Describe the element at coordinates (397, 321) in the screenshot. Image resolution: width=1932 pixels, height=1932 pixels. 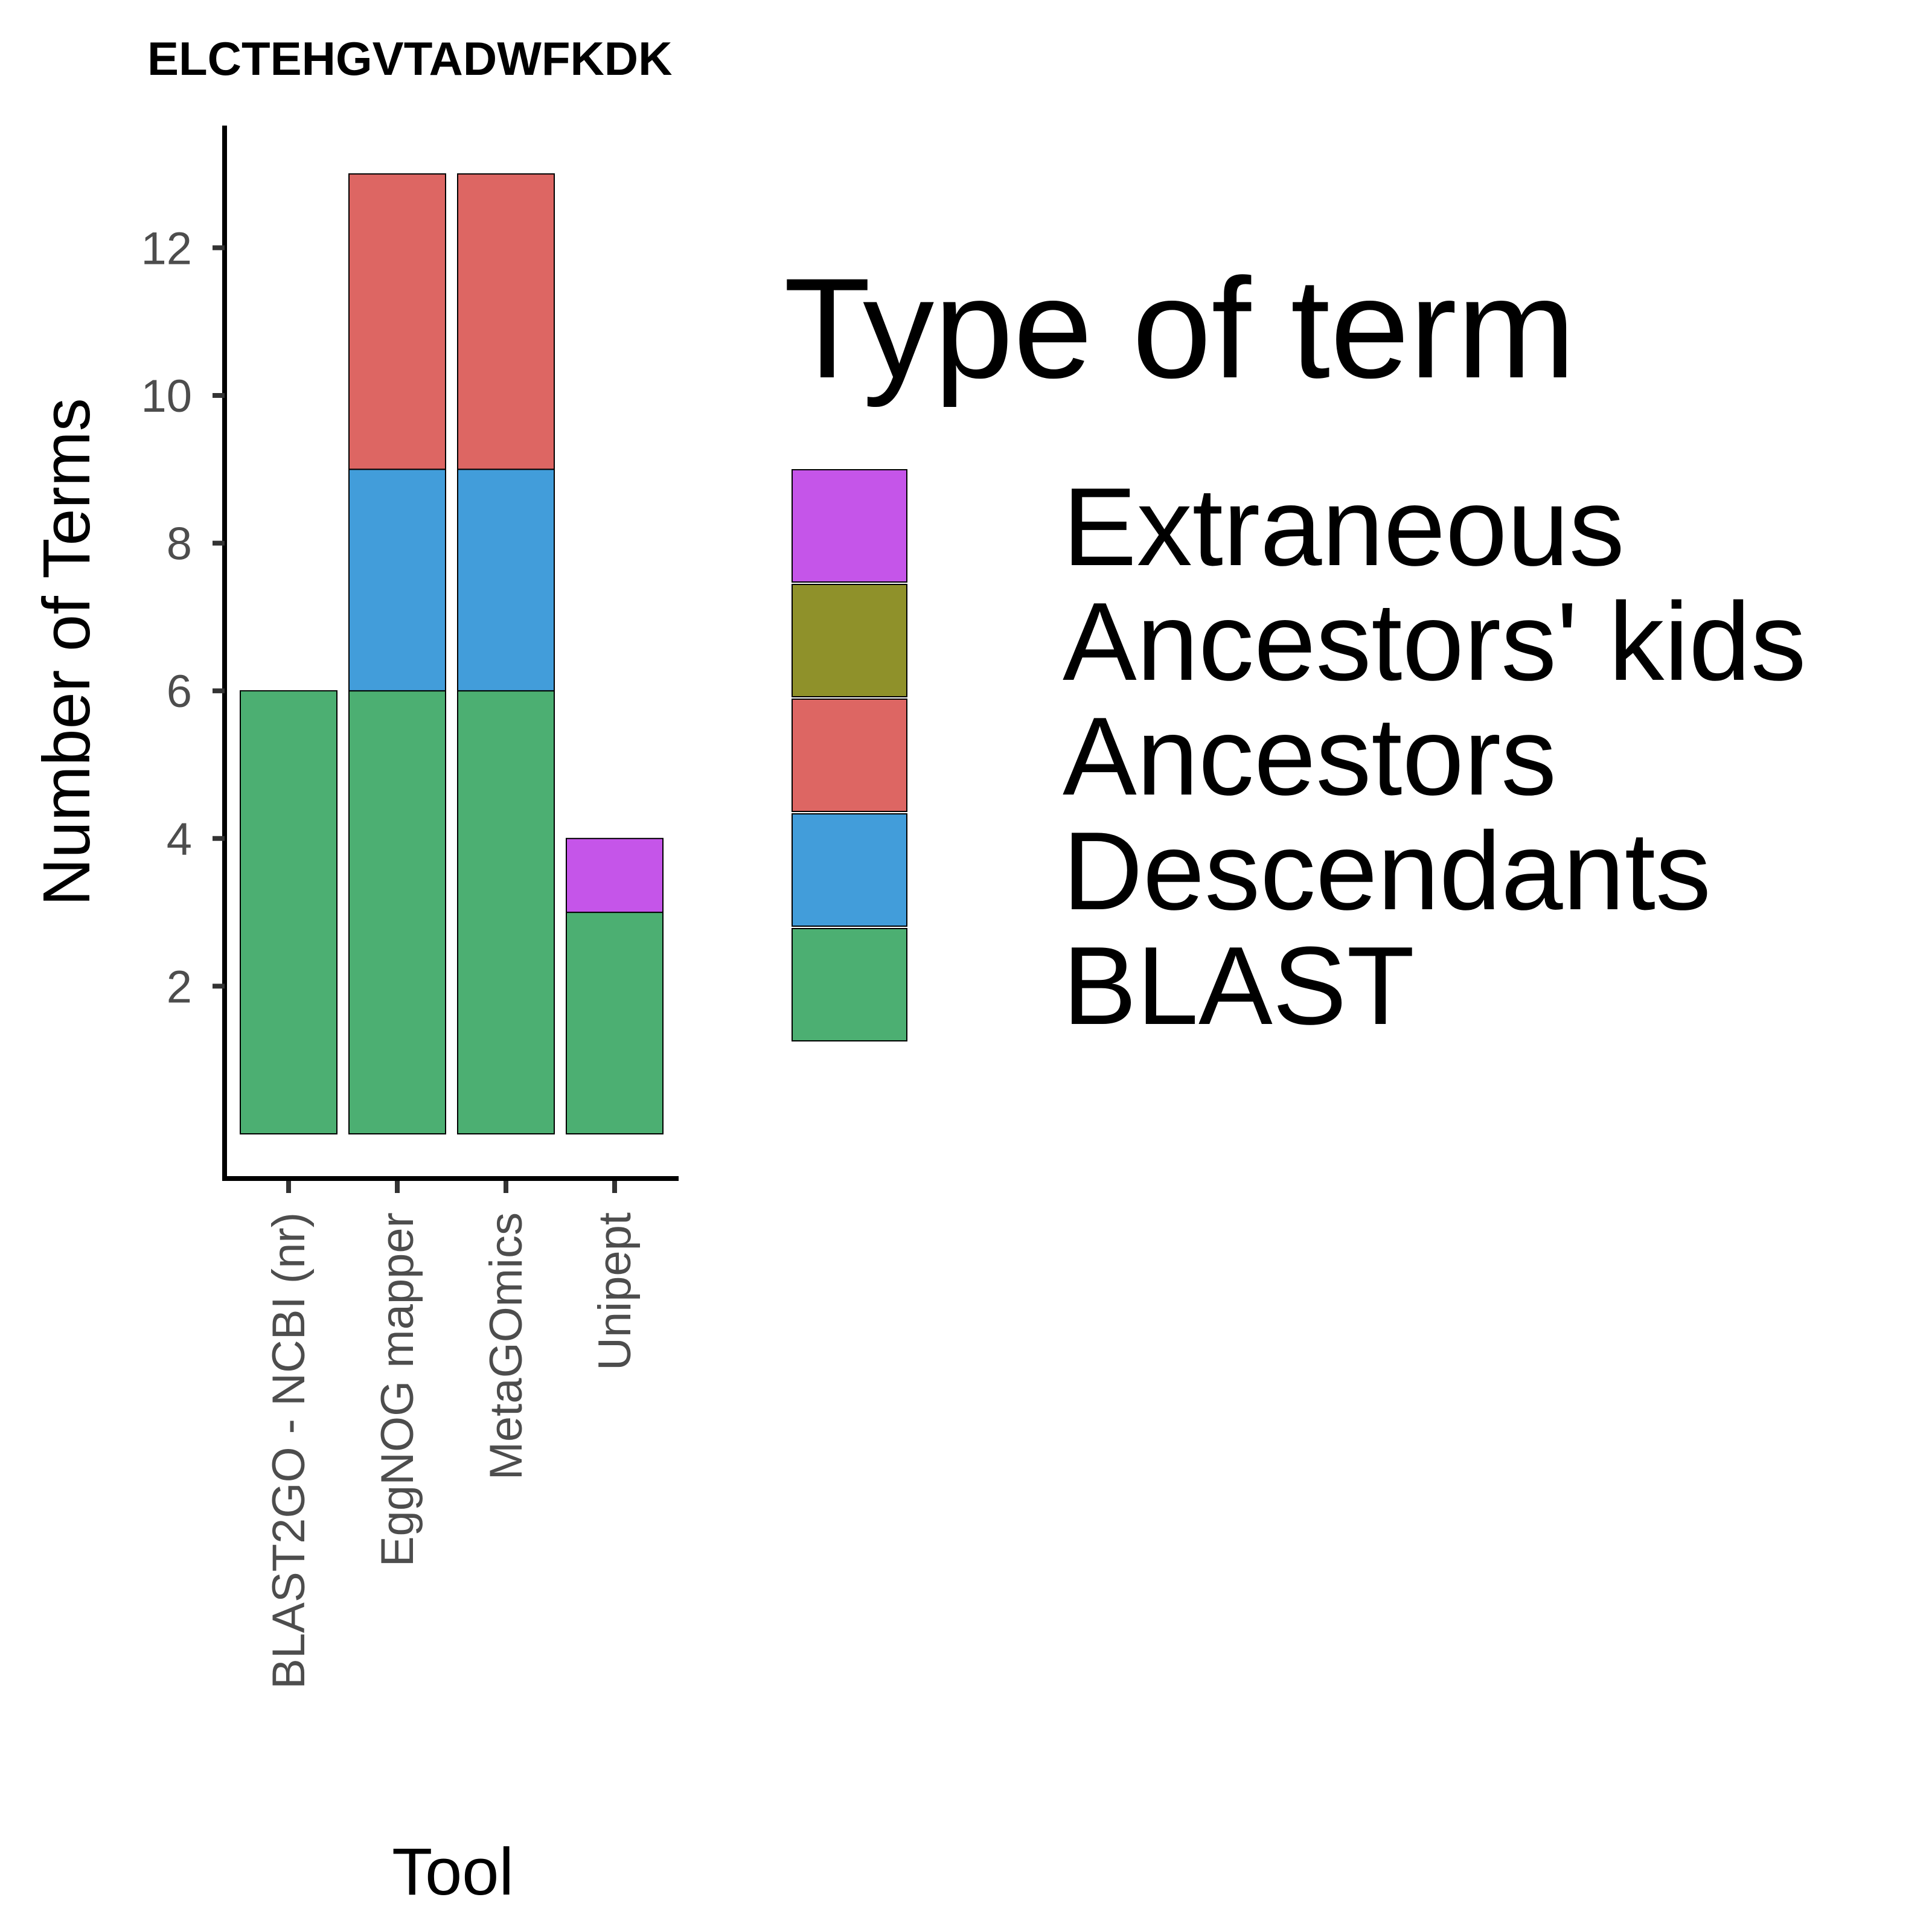
I see `bar-eggnog-mapper-ancestors` at that location.